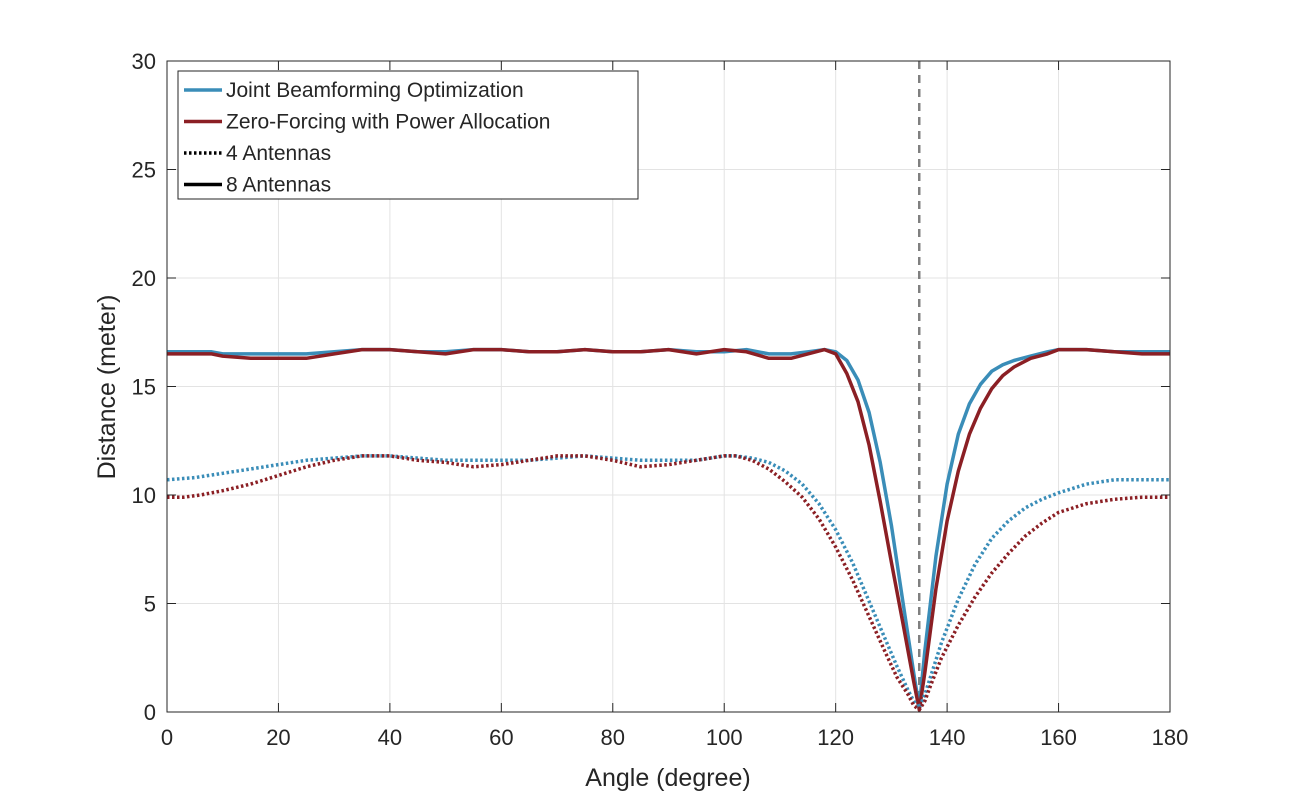 The image size is (1294, 805). Describe the element at coordinates (613, 737) in the screenshot. I see `x-tick-label: 80` at that location.